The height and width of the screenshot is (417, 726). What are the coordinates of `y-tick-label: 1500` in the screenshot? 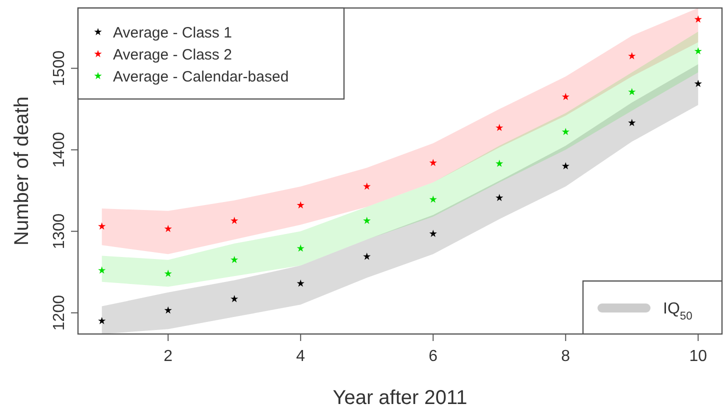 It's located at (59, 68).